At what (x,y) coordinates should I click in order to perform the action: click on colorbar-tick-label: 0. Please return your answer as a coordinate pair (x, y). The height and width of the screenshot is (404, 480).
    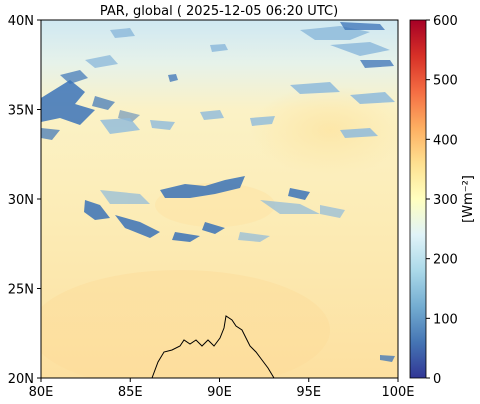
    Looking at the image, I should click on (437, 379).